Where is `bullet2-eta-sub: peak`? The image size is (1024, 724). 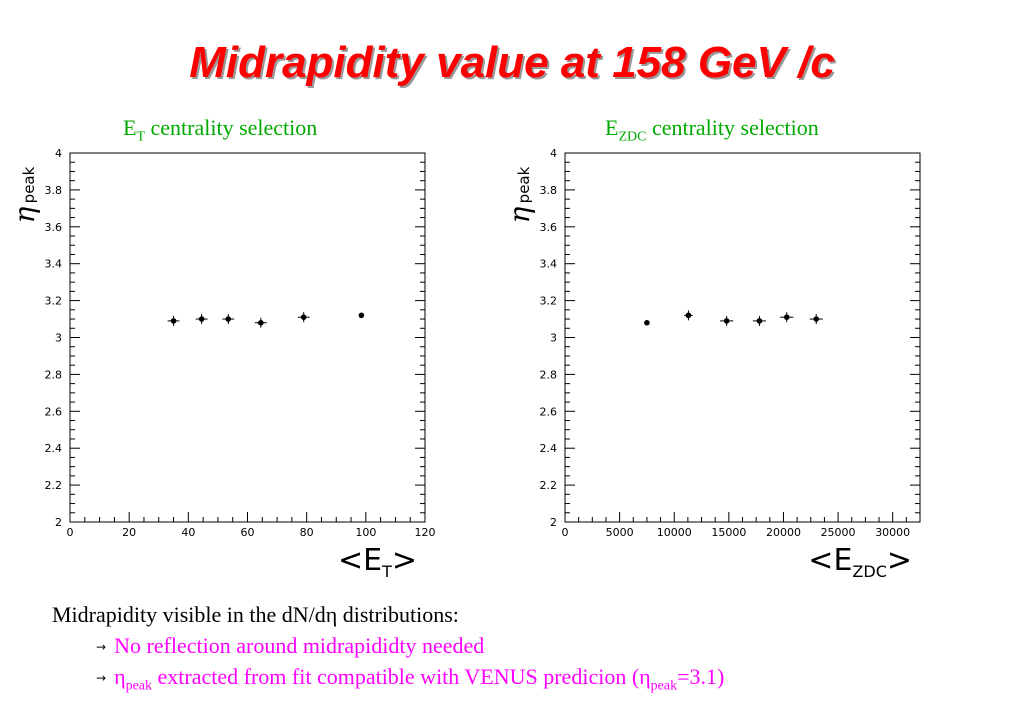
bullet2-eta-sub: peak is located at coordinates (139, 686).